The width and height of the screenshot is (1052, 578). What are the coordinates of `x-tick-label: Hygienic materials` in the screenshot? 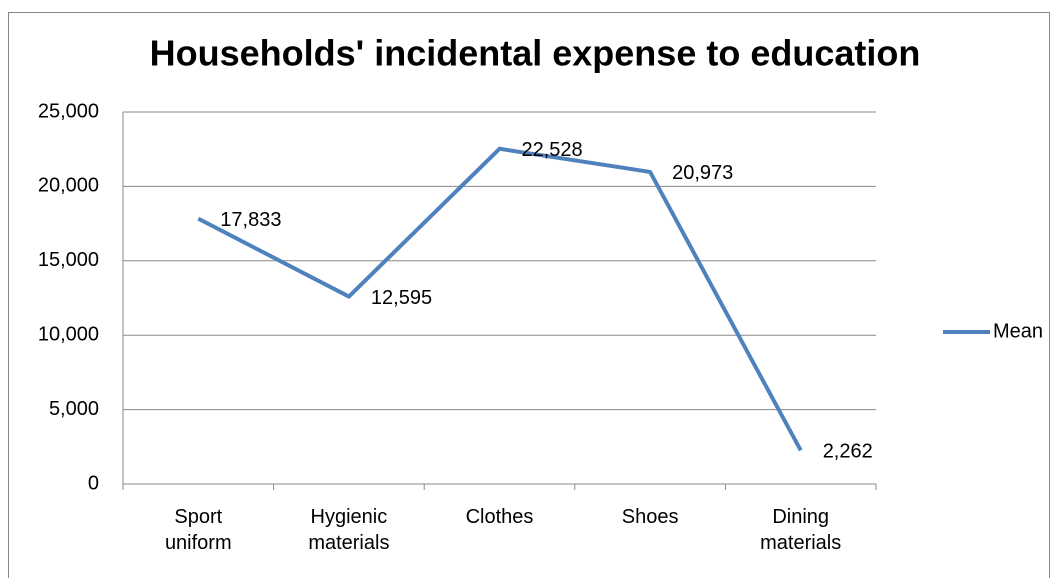 It's located at (349, 530).